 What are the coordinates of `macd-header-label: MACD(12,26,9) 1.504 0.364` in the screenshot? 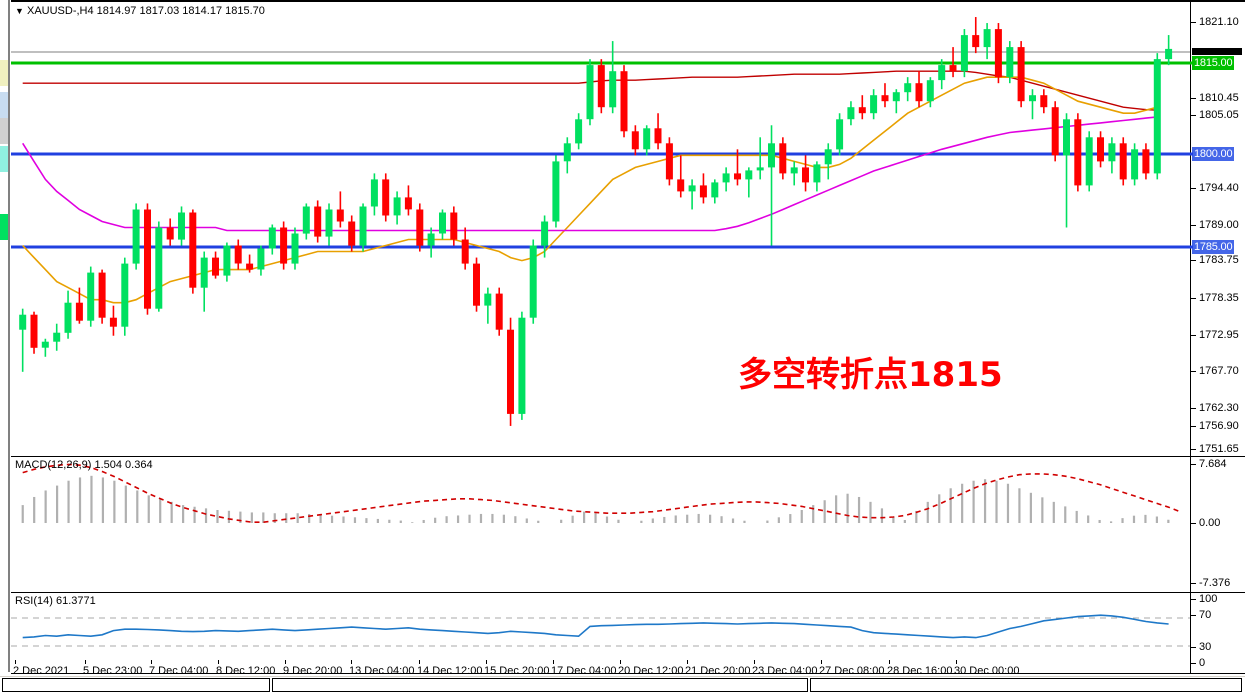 It's located at (84, 465).